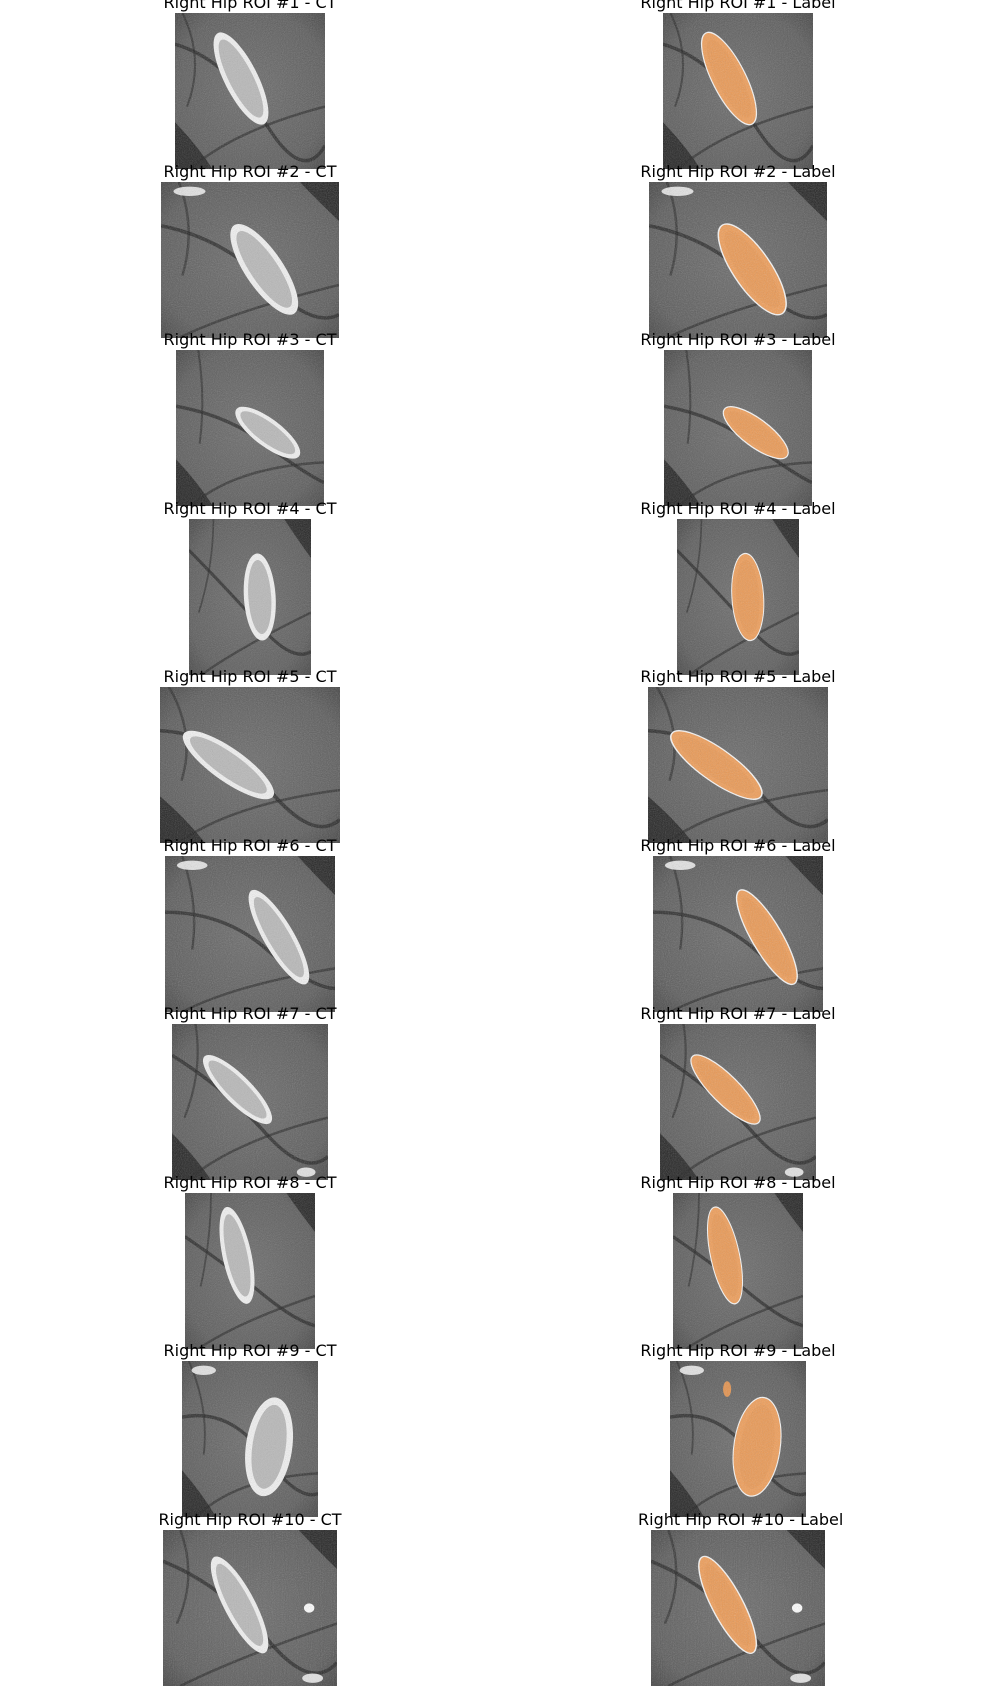  What do you see at coordinates (500, 1598) in the screenshot?
I see `figure-row: Right Hip ROI #10 - CT Righ` at bounding box center [500, 1598].